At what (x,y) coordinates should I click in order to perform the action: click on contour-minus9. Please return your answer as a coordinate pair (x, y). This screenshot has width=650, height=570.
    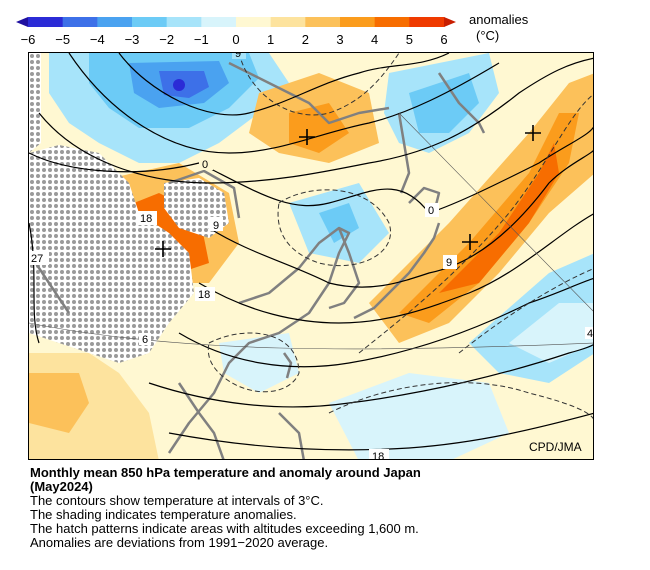
    Looking at the image, I should click on (284, 84).